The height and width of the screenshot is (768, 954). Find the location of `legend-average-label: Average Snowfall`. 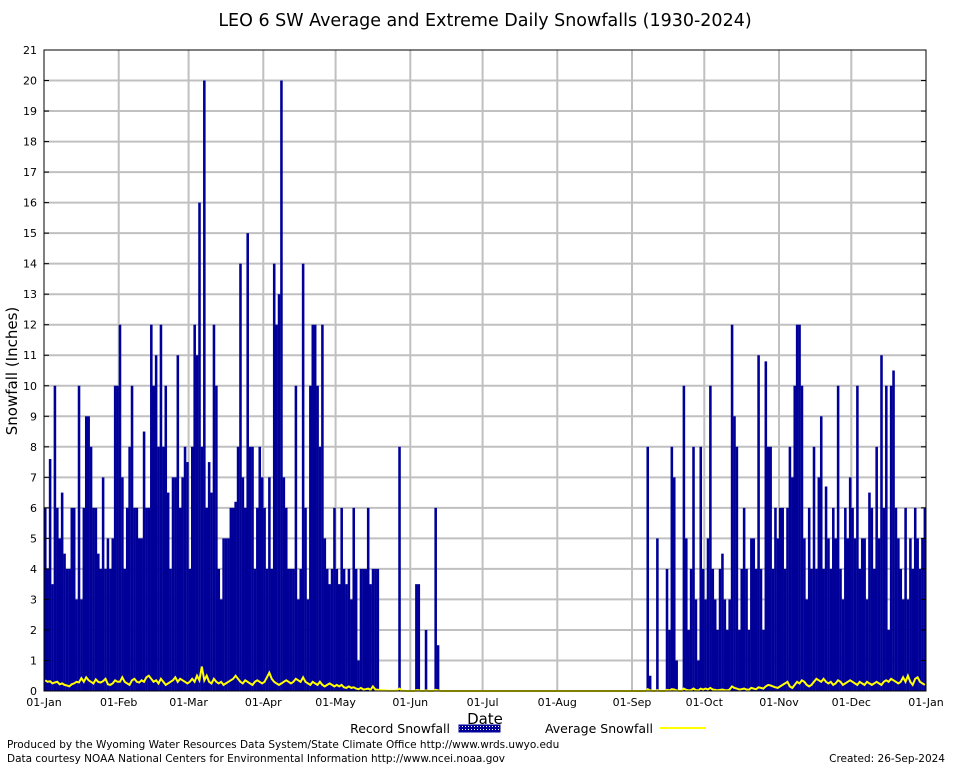

legend-average-label: Average Snowfall is located at coordinates (599, 728).